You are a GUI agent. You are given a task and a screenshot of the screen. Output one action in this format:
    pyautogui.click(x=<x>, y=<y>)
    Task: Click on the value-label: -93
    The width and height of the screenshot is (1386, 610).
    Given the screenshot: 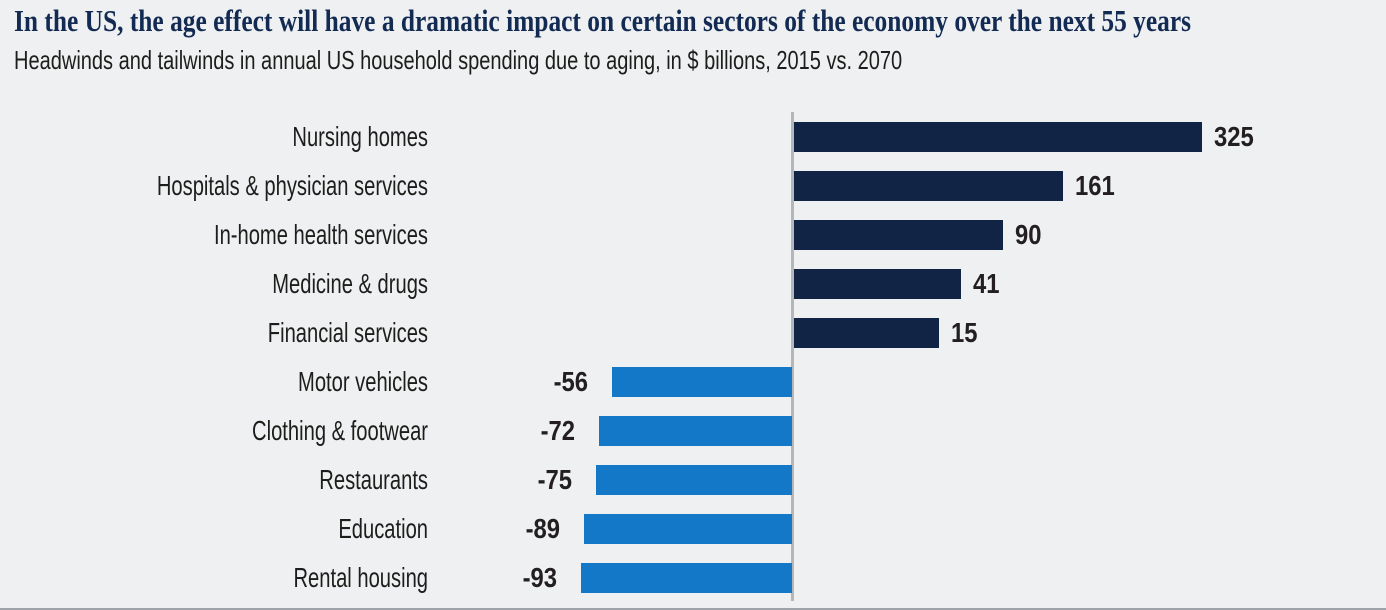 What is the action you would take?
    pyautogui.click(x=539, y=577)
    